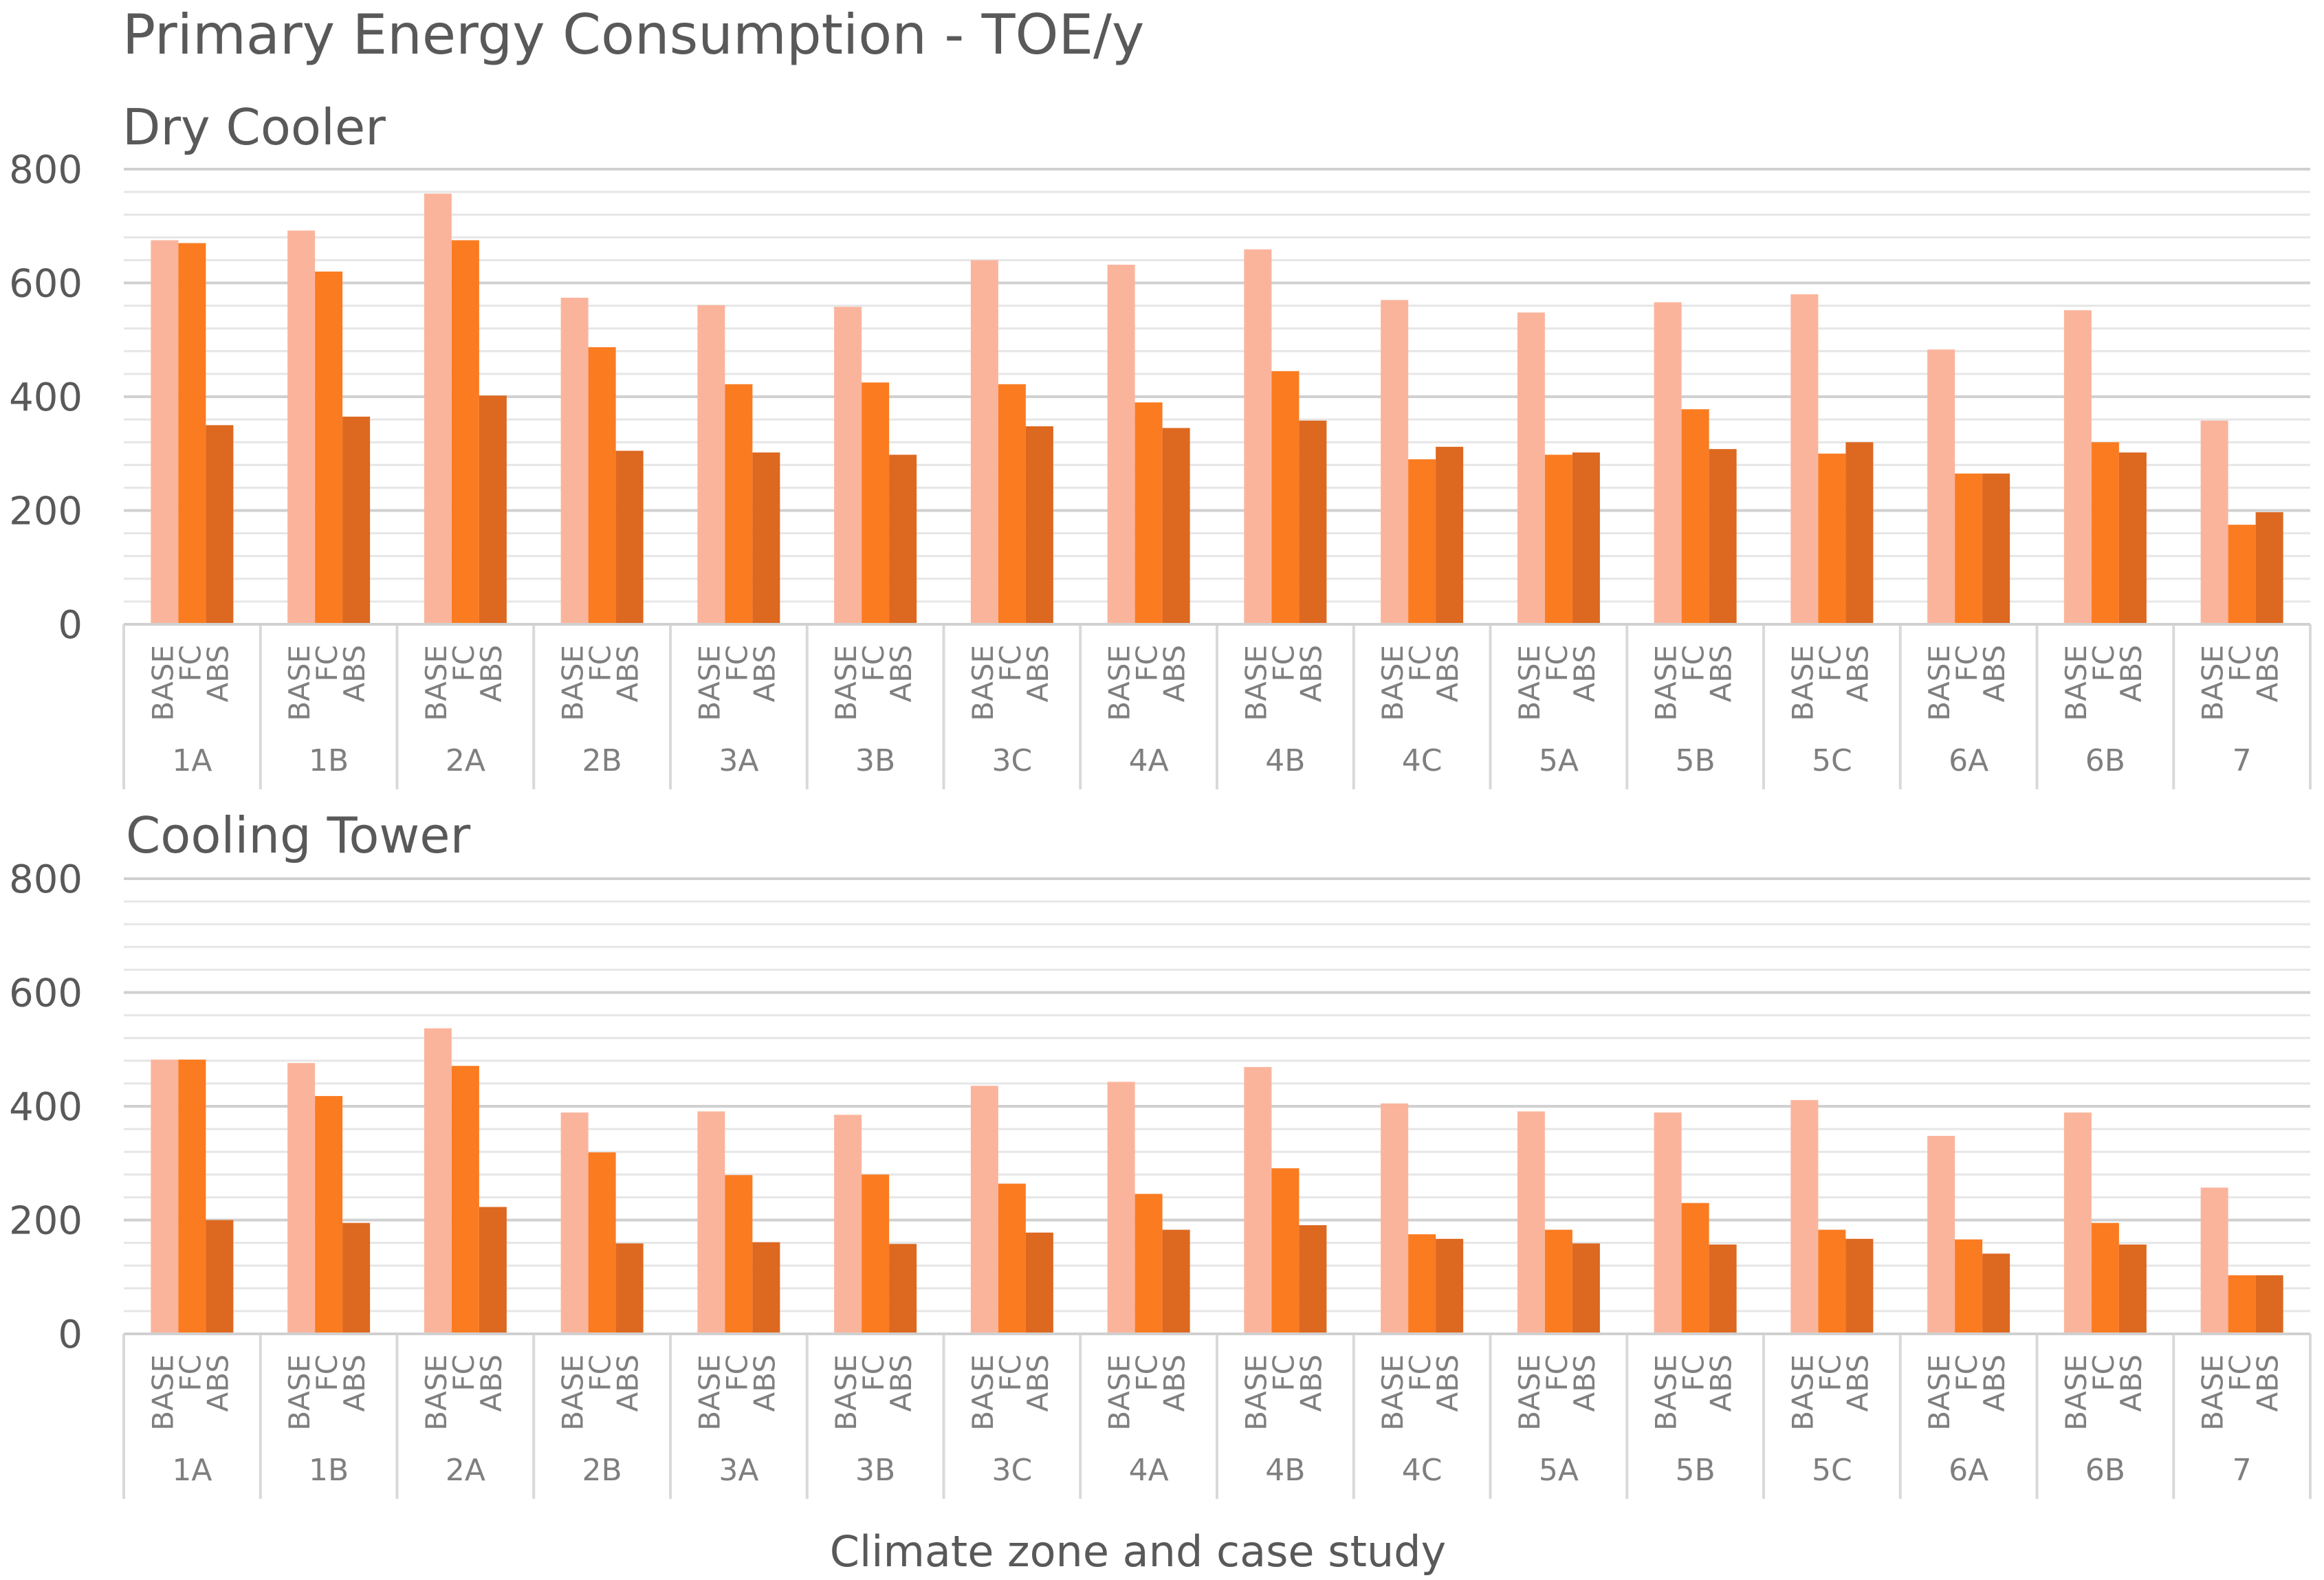 This screenshot has width=2324, height=1580. Describe the element at coordinates (1423, 1470) in the screenshot. I see `category-label: 4C` at that location.